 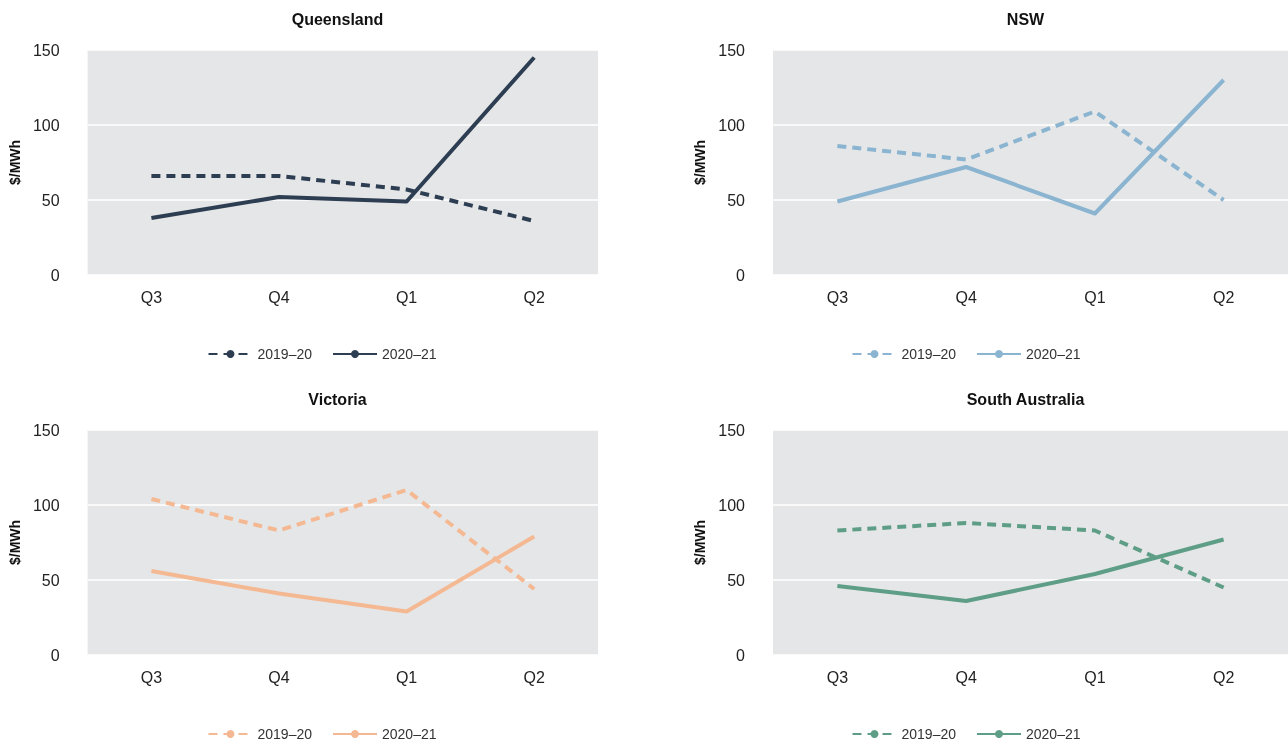 What do you see at coordinates (337, 19) in the screenshot?
I see `chart-title: Queensland` at bounding box center [337, 19].